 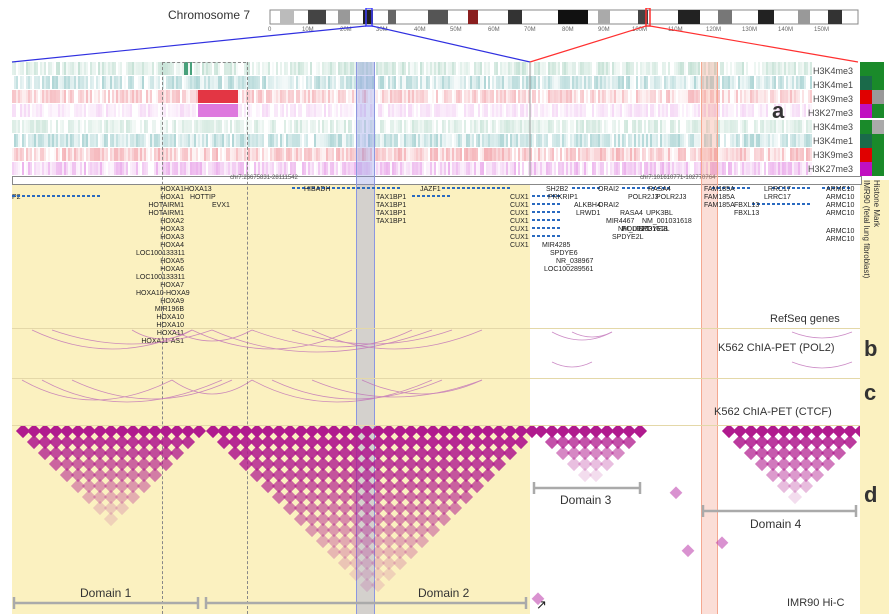 I want to click on red-highlight-band, so click(x=709, y=338).